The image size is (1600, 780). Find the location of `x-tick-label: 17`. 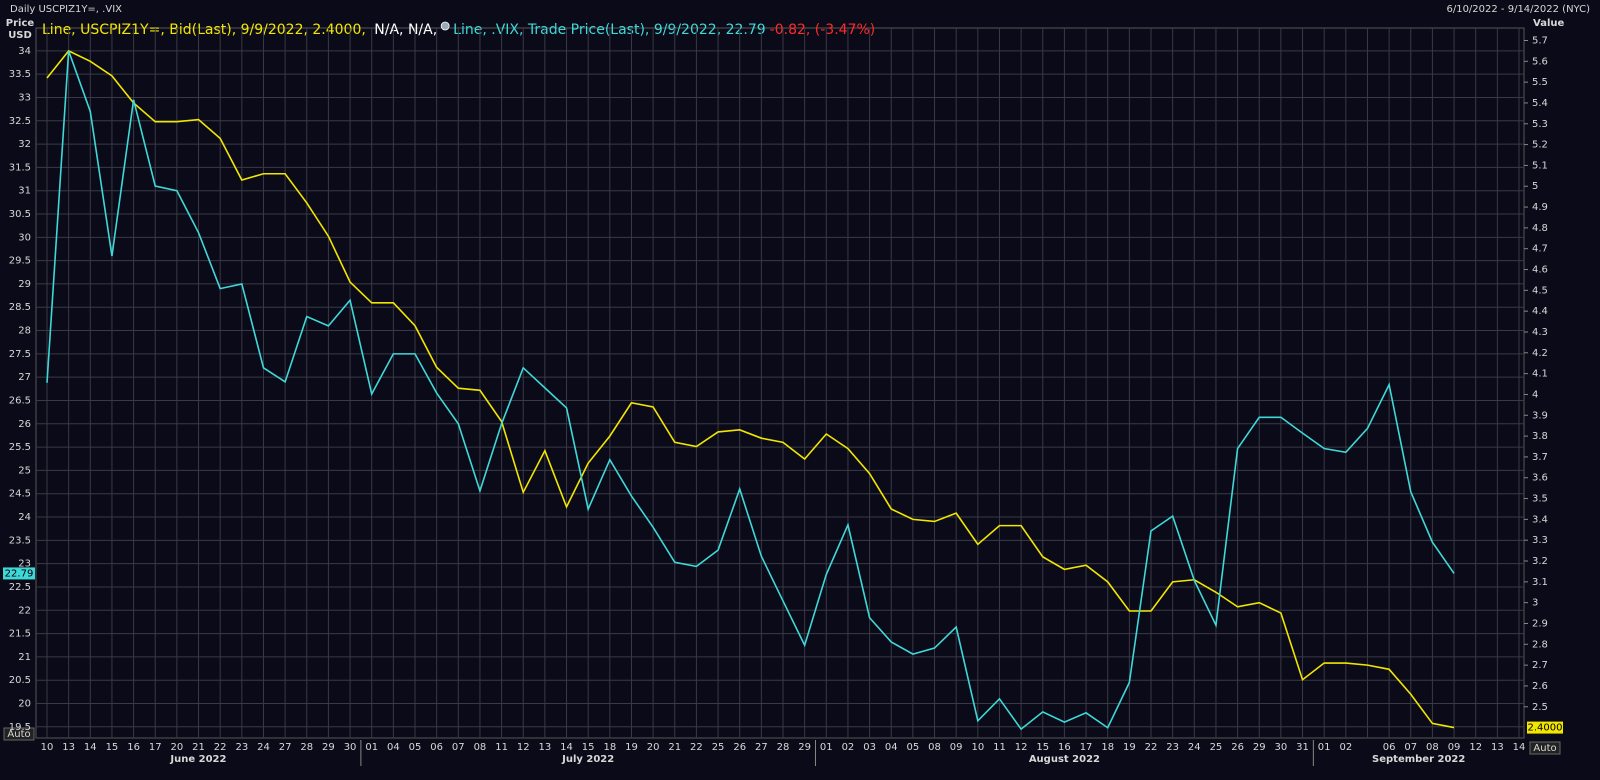

x-tick-label: 17 is located at coordinates (155, 747).